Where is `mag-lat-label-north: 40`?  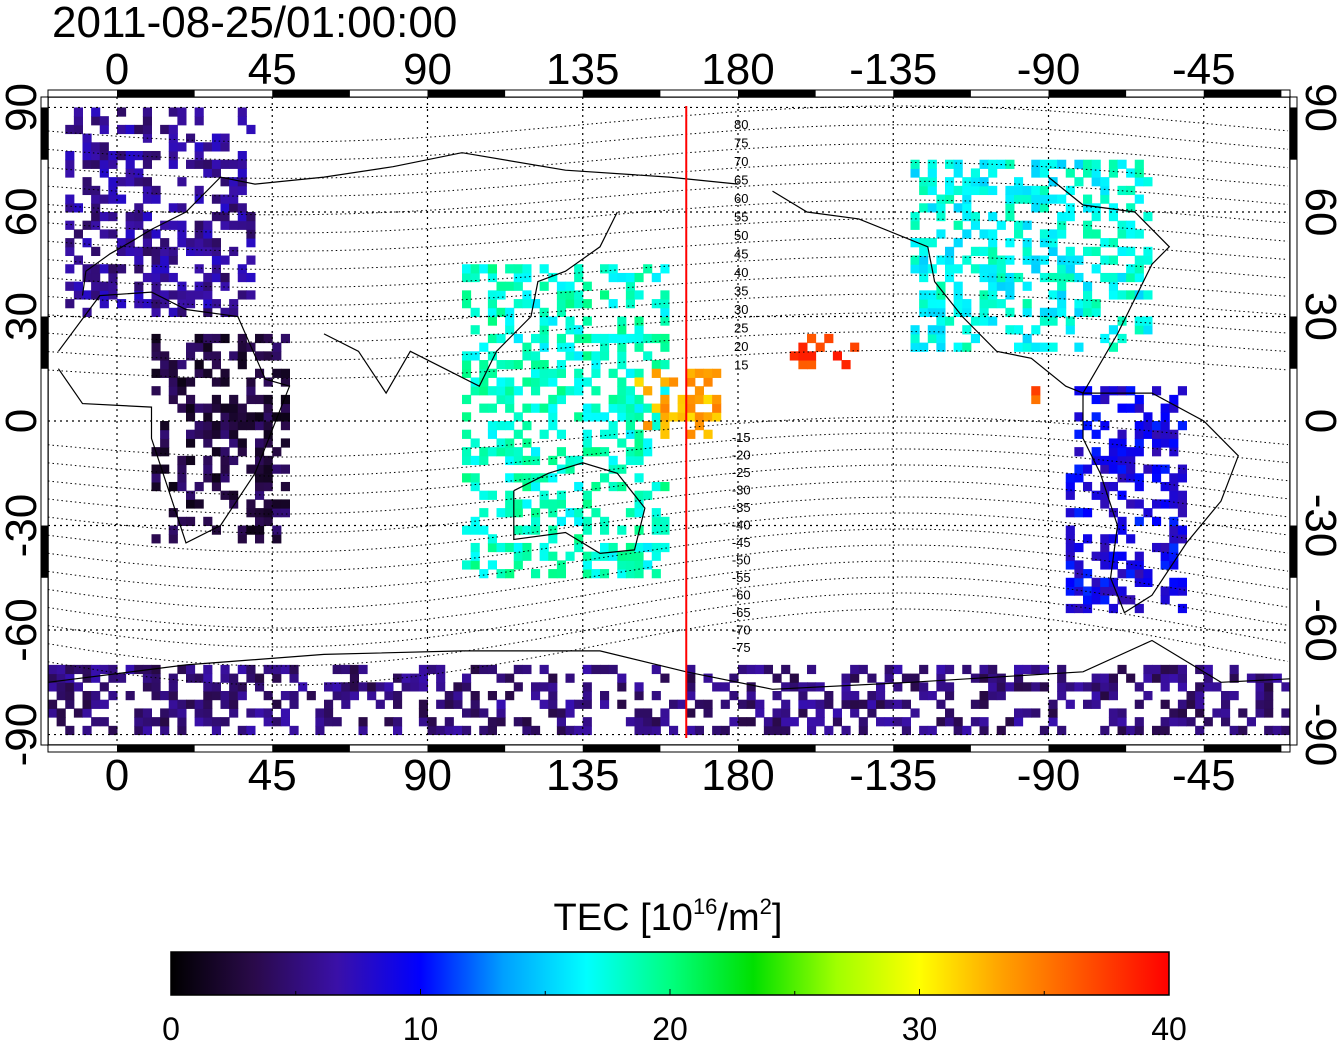
mag-lat-label-north: 40 is located at coordinates (741, 272).